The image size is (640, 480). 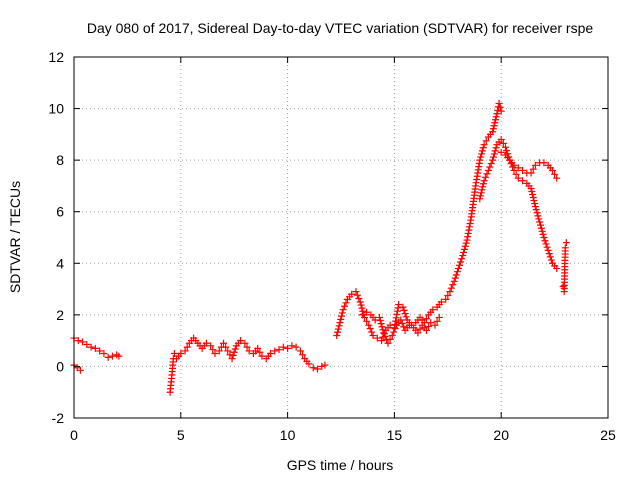 What do you see at coordinates (58, 418) in the screenshot?
I see `y-tick-label: -2` at bounding box center [58, 418].